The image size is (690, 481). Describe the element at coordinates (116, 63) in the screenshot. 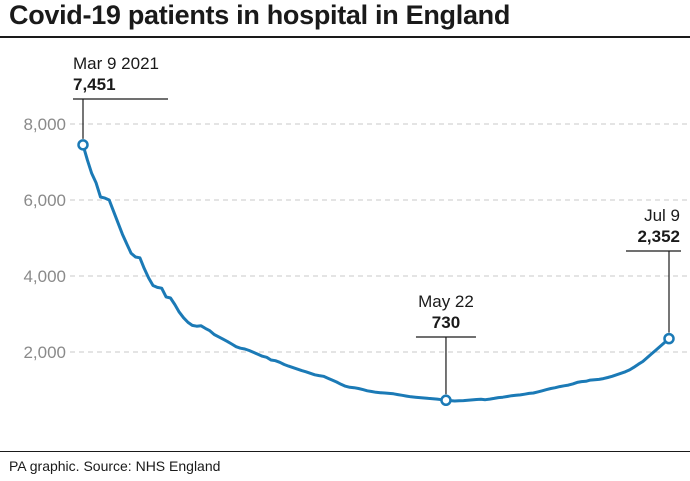

I see `annotation-date: Mar 9 2021` at that location.